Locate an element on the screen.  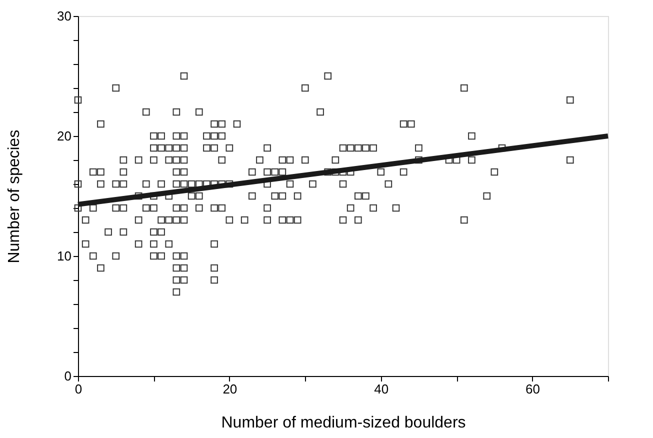
y-tick-label: 0 is located at coordinates (68, 376).